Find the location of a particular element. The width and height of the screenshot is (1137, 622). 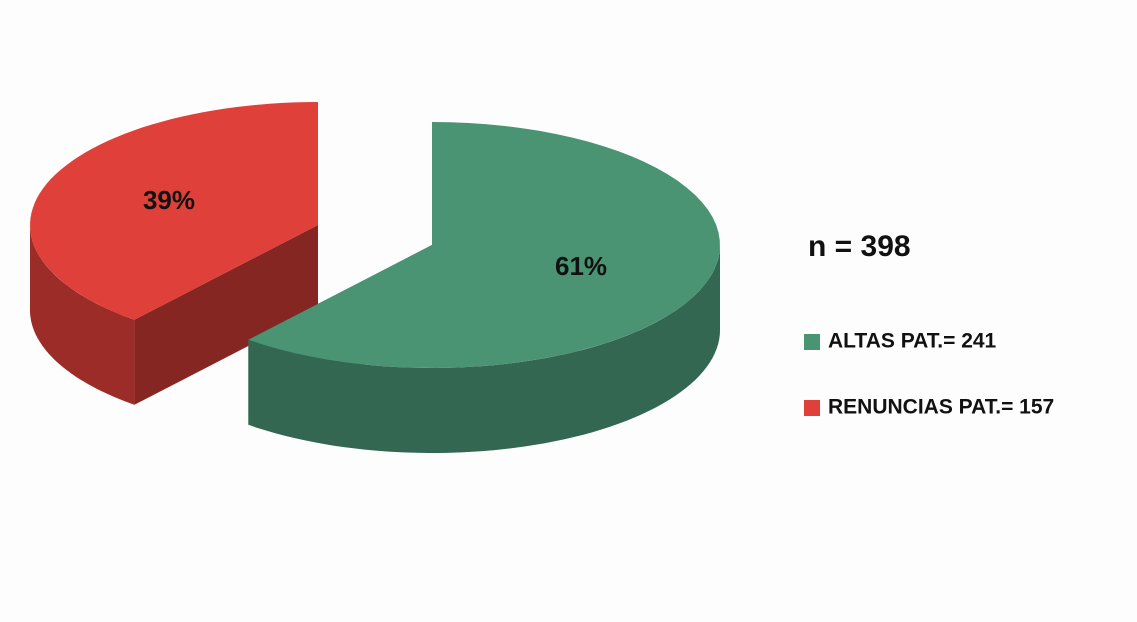

data-label: 61% is located at coordinates (581, 266).